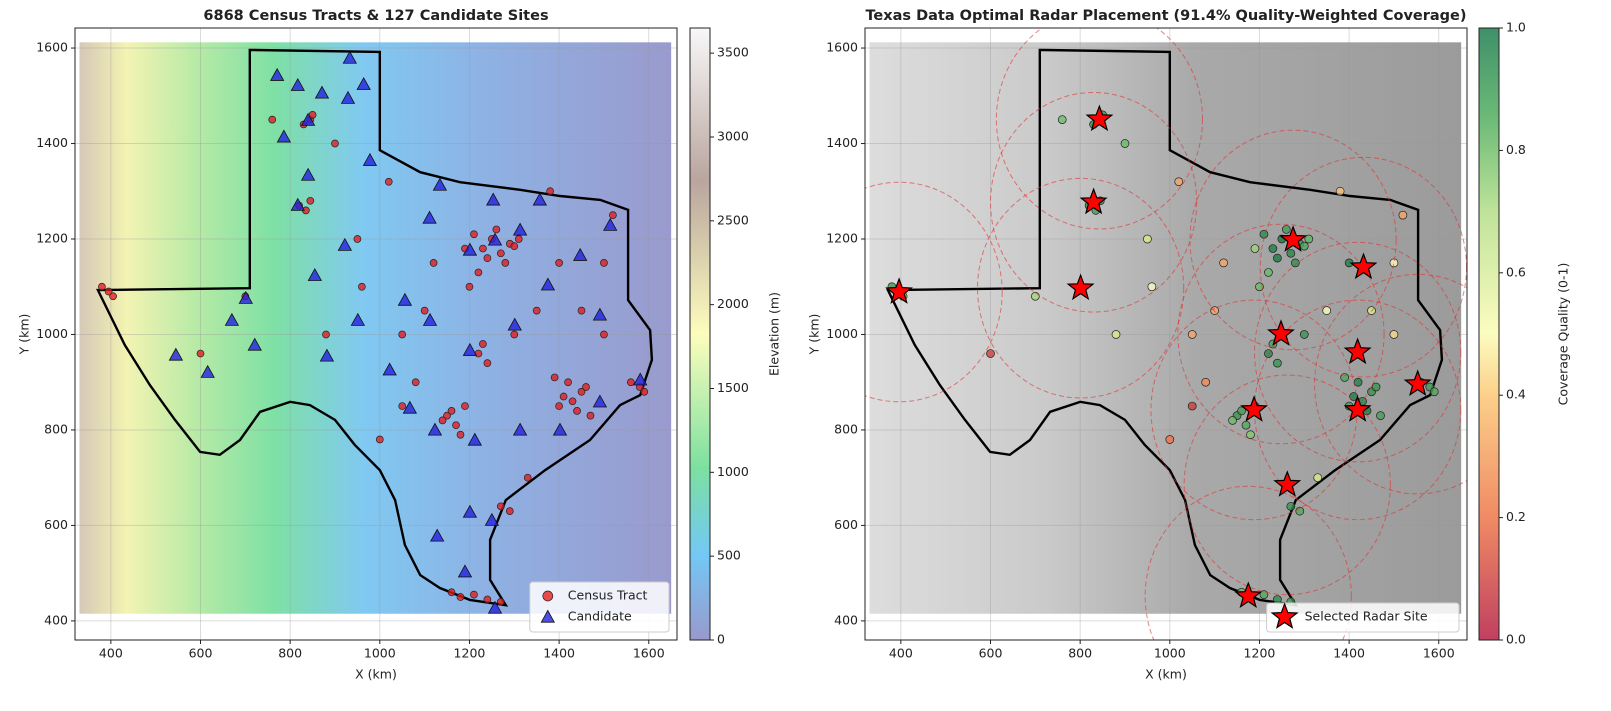 The image size is (1611, 711). I want to click on chart-title: 6868 Census Tracts & 127 Candidate Sites, so click(375, 16).